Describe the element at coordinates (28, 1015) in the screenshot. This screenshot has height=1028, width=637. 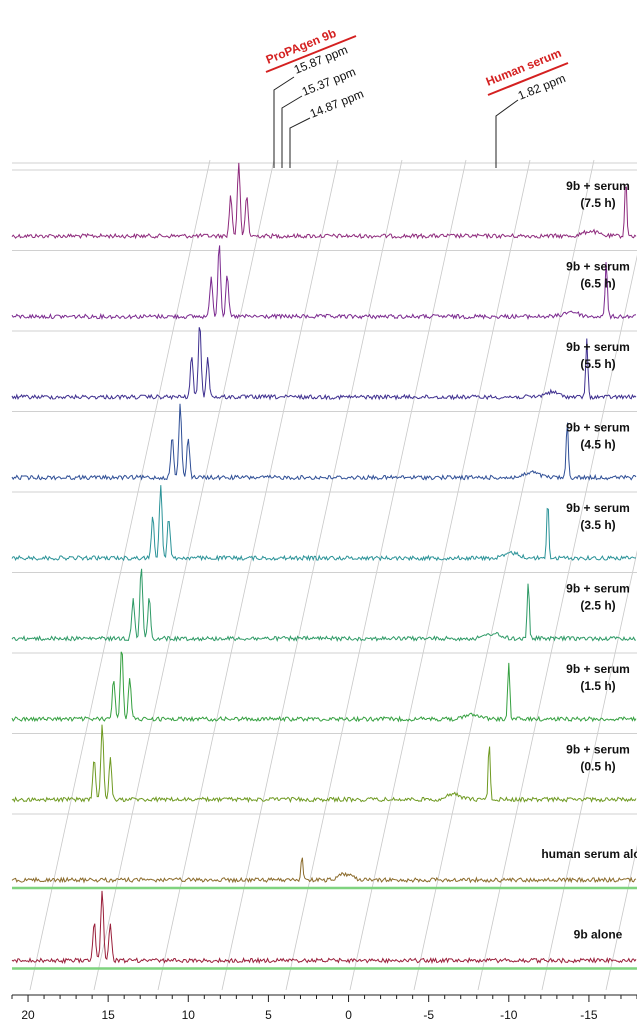
I see `x-tick-label: 20` at that location.